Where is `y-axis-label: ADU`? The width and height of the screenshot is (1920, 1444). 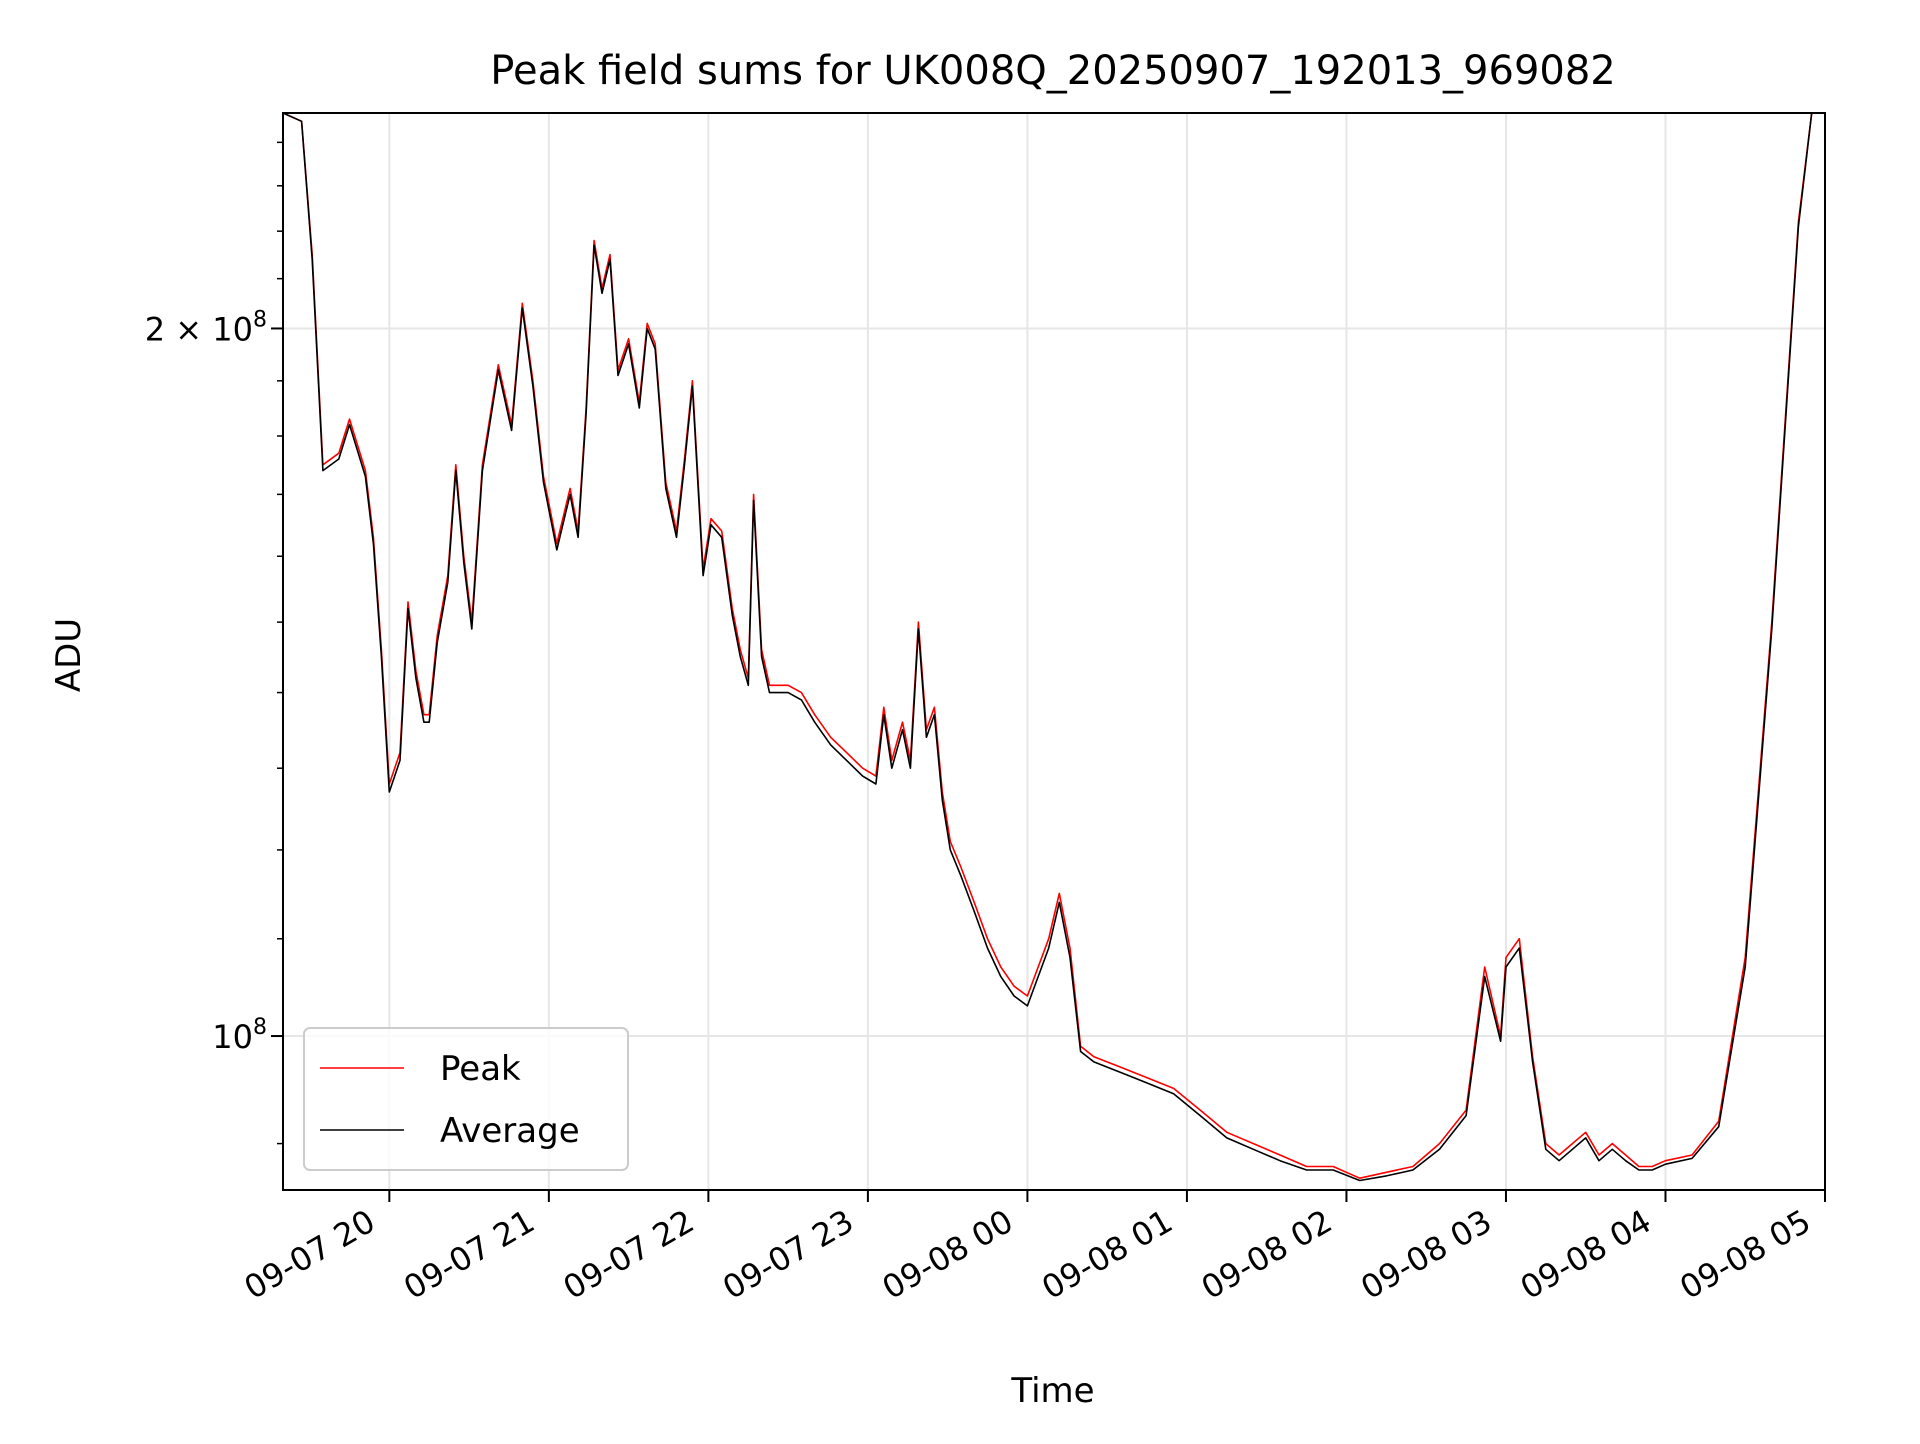 y-axis-label: ADU is located at coordinates (69, 655).